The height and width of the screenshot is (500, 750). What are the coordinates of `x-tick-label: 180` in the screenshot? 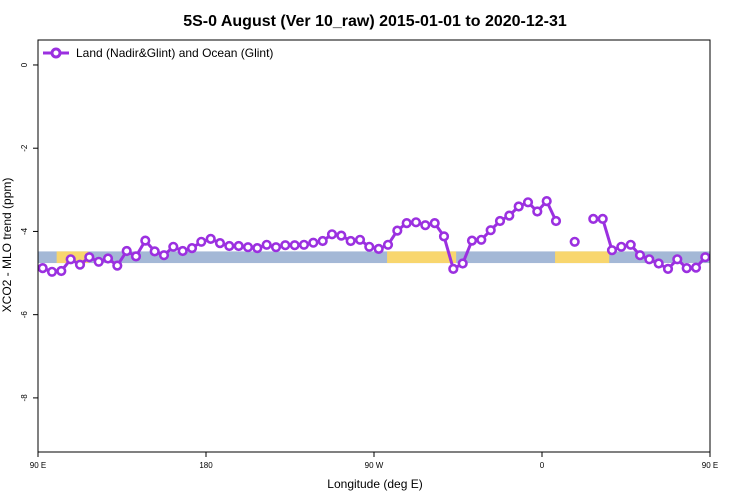 It's located at (206, 465).